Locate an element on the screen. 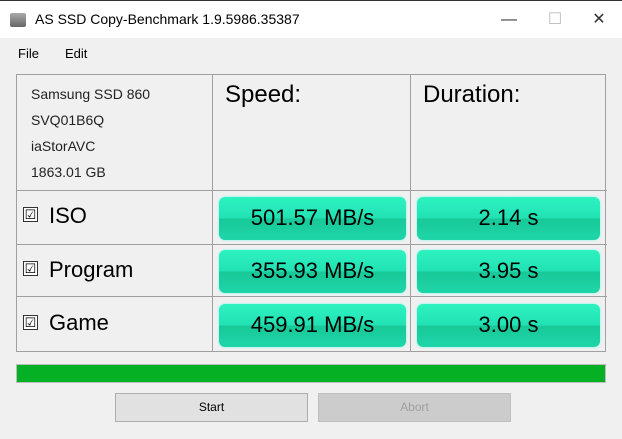 The height and width of the screenshot is (439, 622). row-game: ☑ Game is located at coordinates (115, 324).